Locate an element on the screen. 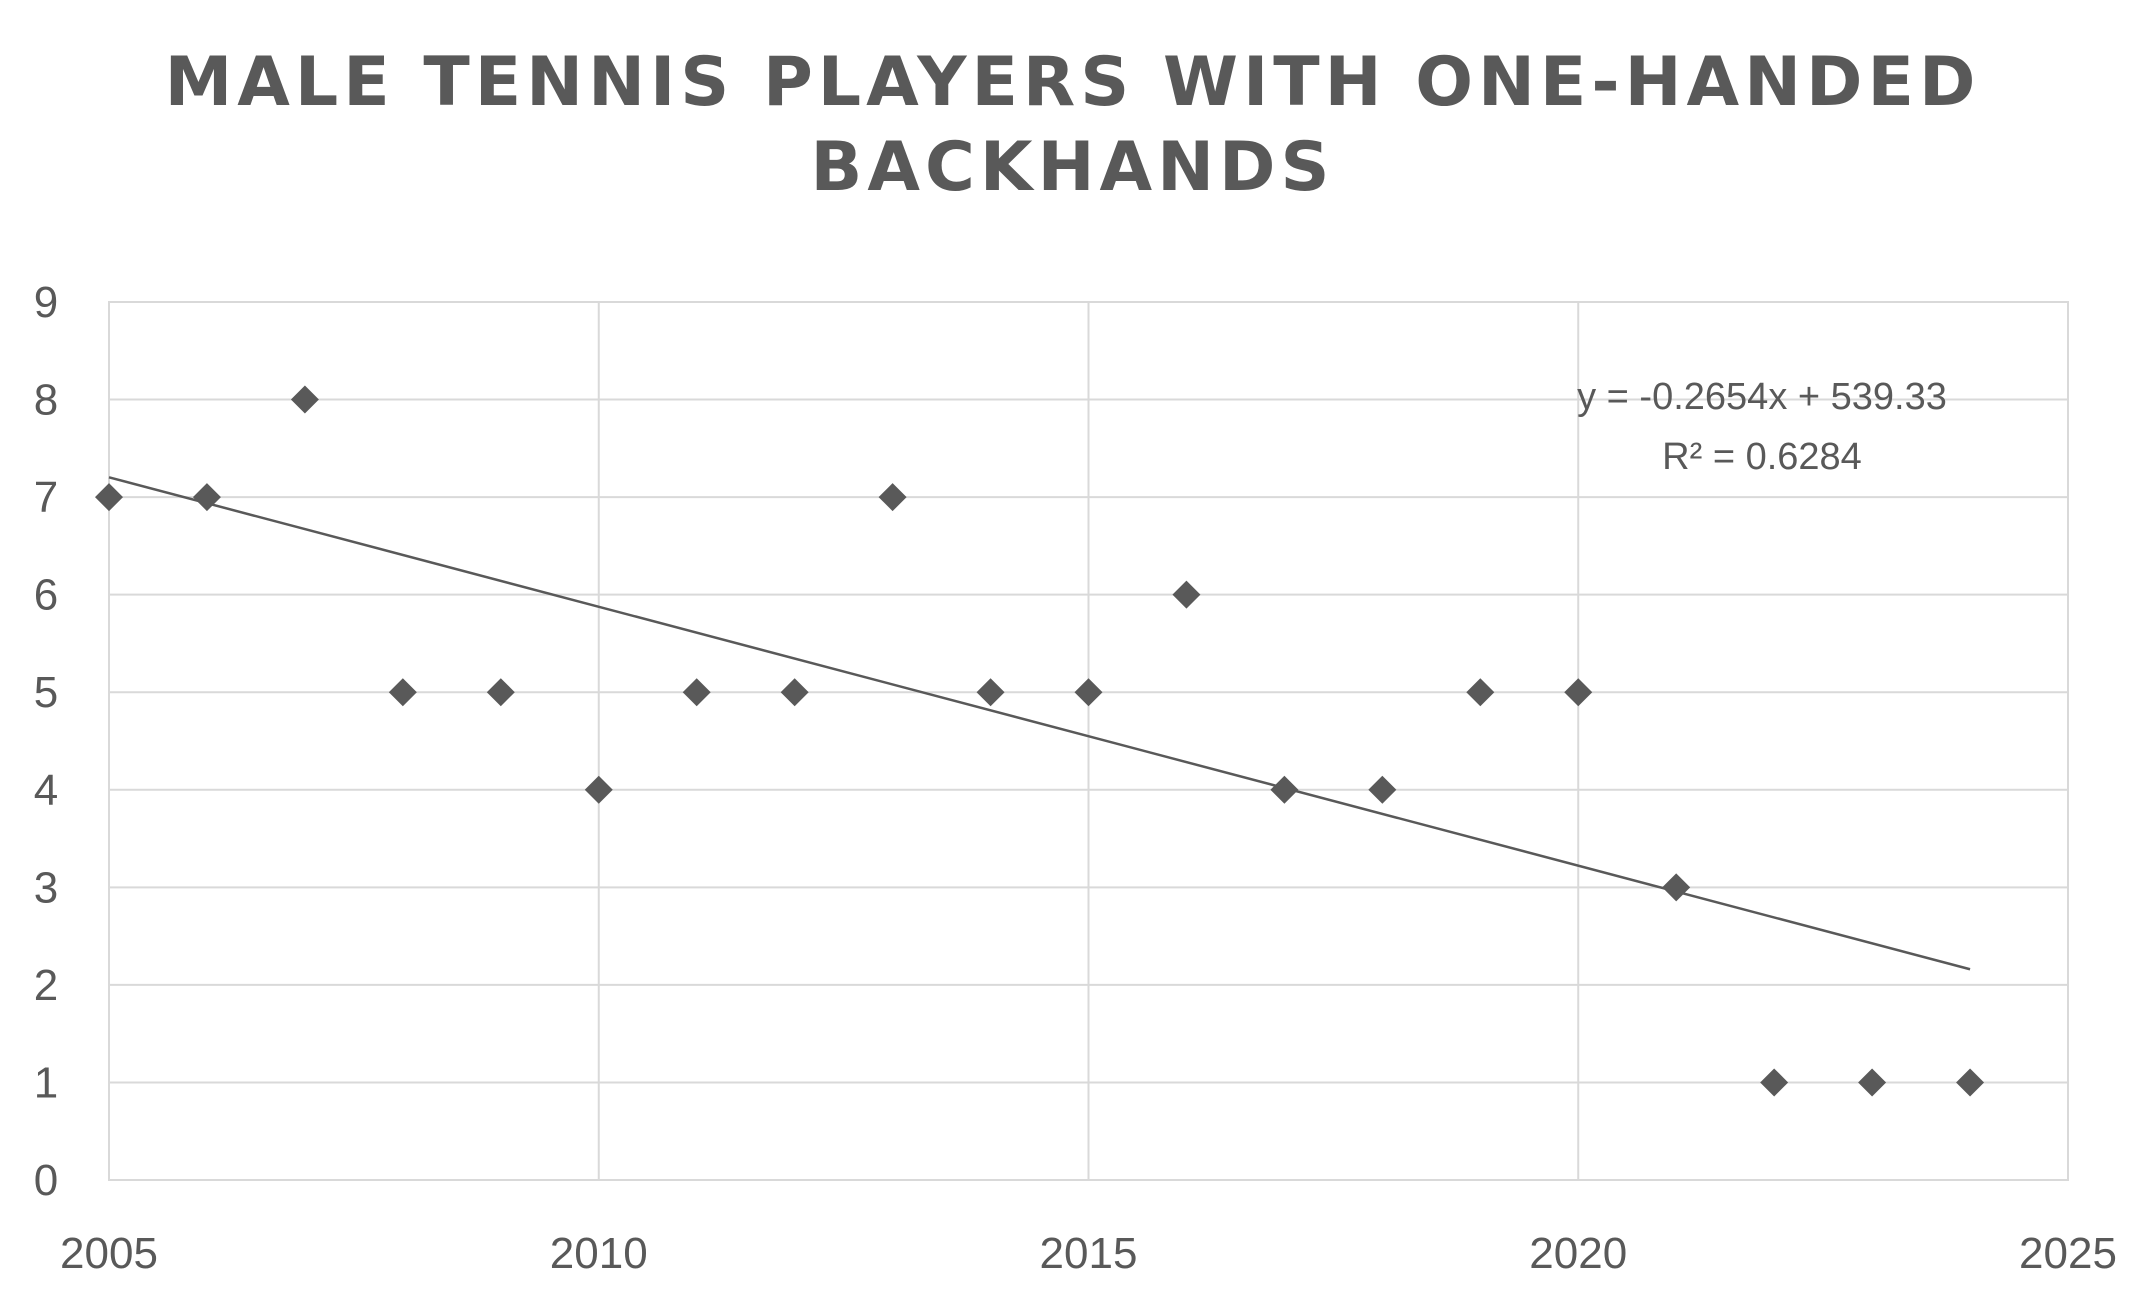 The width and height of the screenshot is (2145, 1295). data-point-2005 is located at coordinates (109, 497).